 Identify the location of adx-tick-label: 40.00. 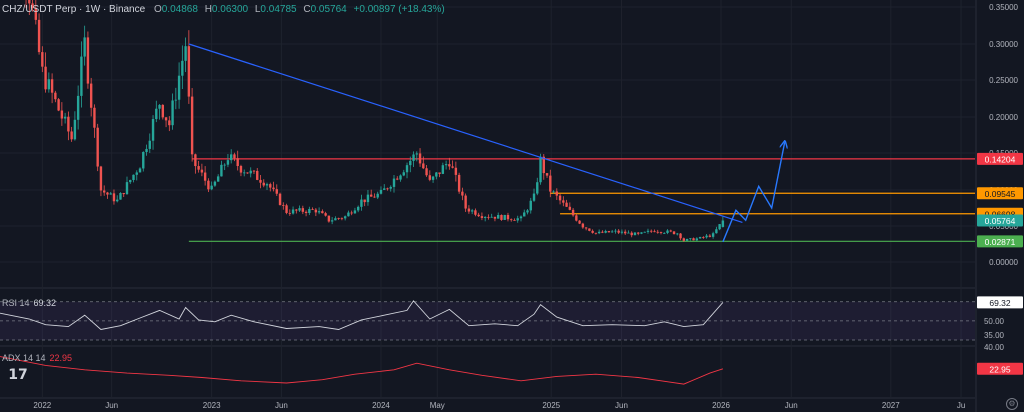
(994, 347).